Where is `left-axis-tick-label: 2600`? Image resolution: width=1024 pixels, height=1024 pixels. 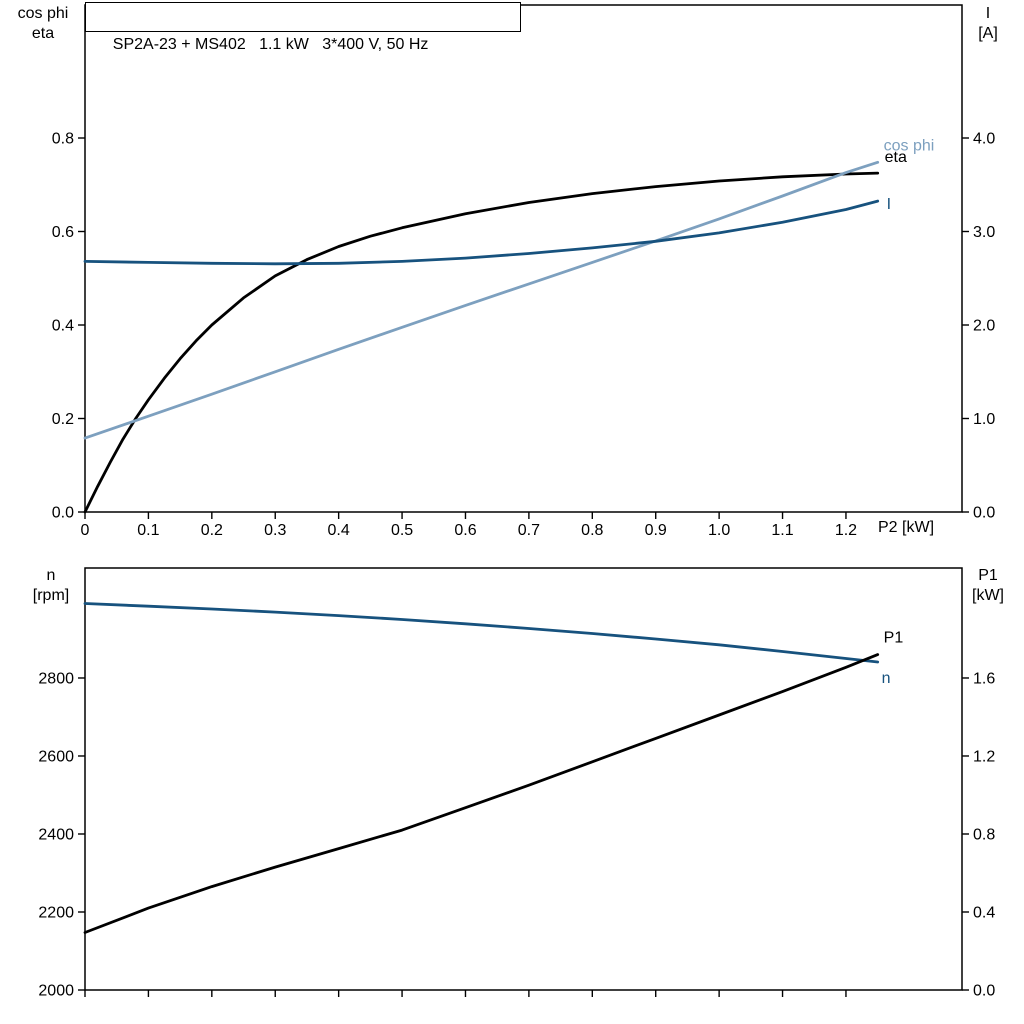
left-axis-tick-label: 2600 is located at coordinates (56, 756).